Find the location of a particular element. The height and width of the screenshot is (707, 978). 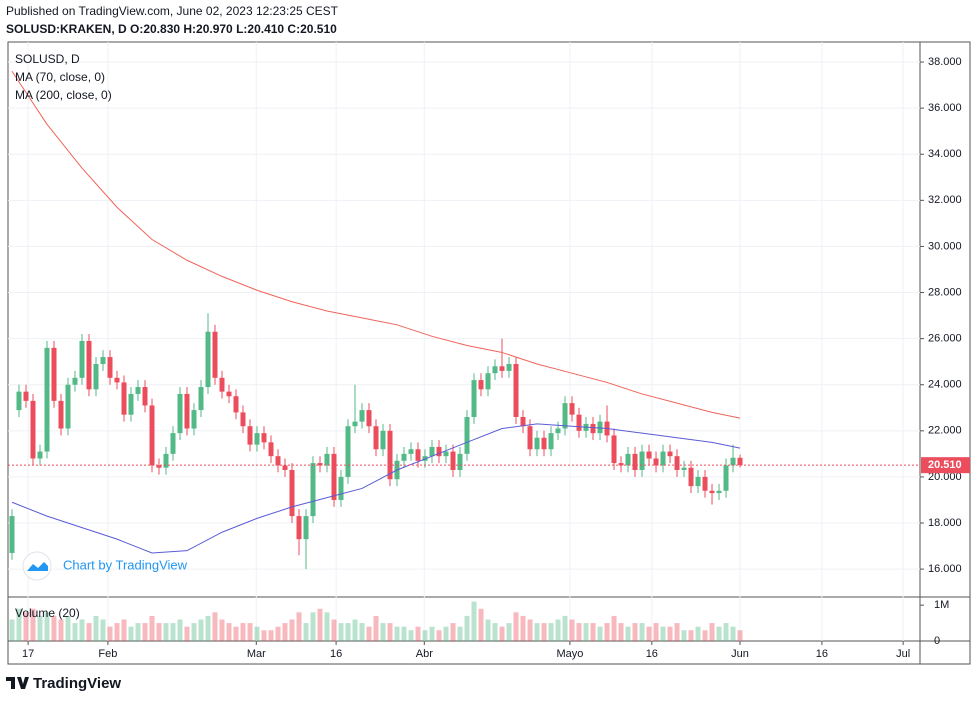

x-tick-label: Jul is located at coordinates (903, 654).